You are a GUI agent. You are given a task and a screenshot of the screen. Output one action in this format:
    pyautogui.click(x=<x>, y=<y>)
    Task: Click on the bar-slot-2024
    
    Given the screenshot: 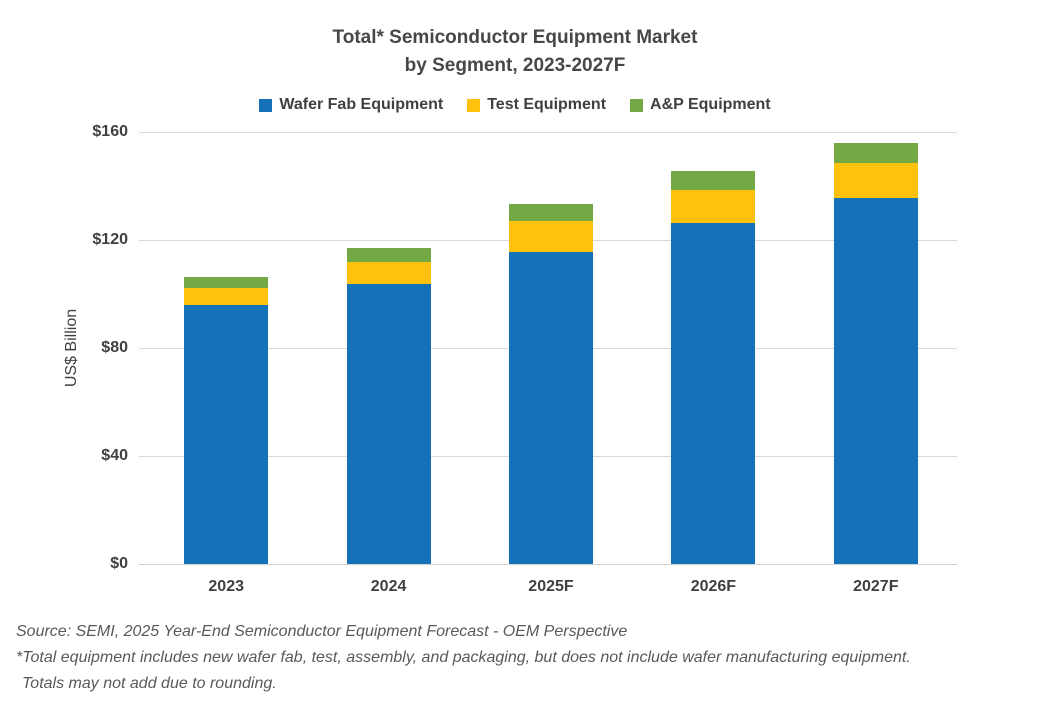 What is the action you would take?
    pyautogui.click(x=388, y=405)
    